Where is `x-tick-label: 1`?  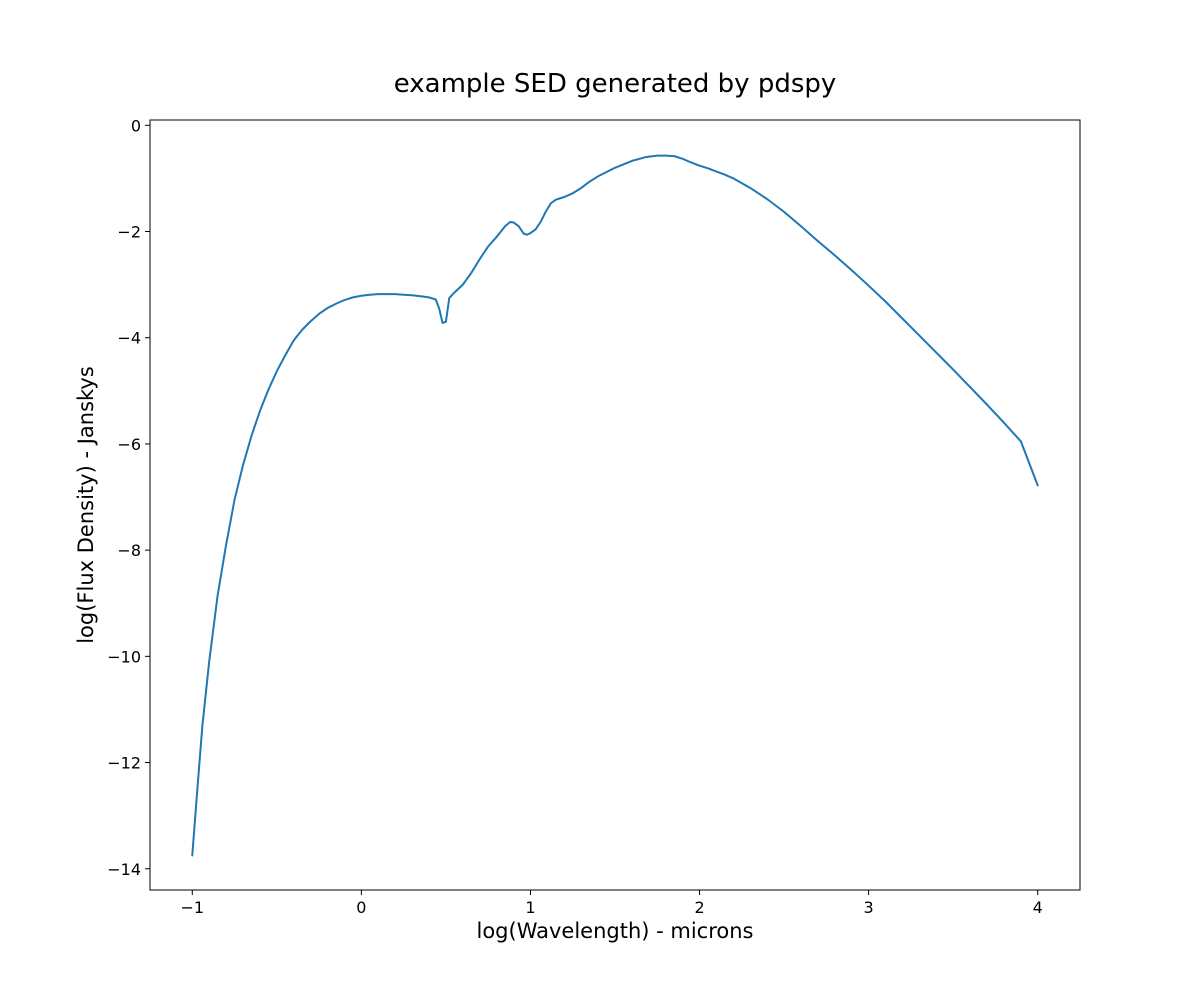
x-tick-label: 1 is located at coordinates (530, 907).